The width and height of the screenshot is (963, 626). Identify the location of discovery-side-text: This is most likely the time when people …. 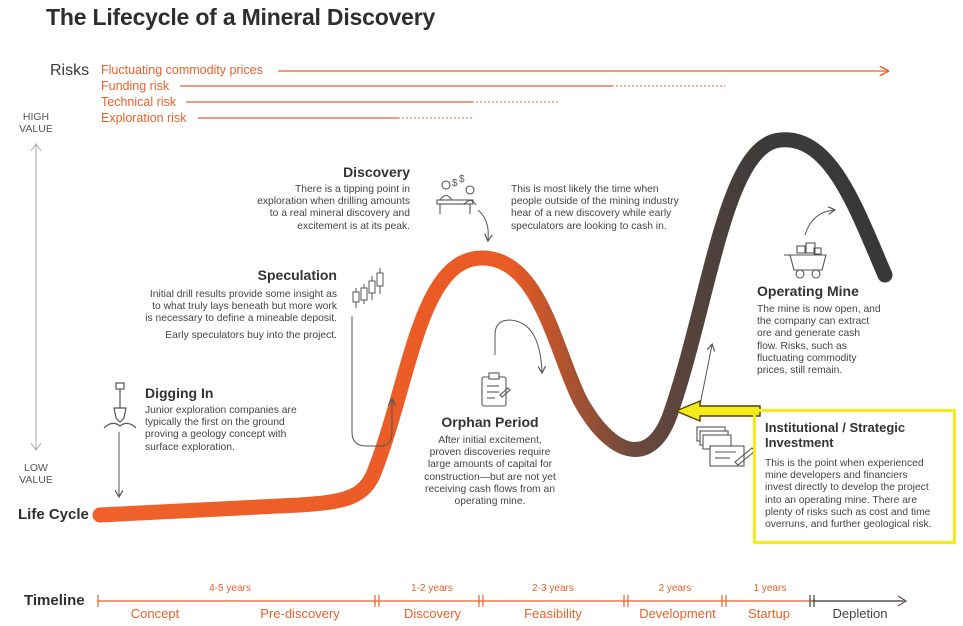
(595, 208).